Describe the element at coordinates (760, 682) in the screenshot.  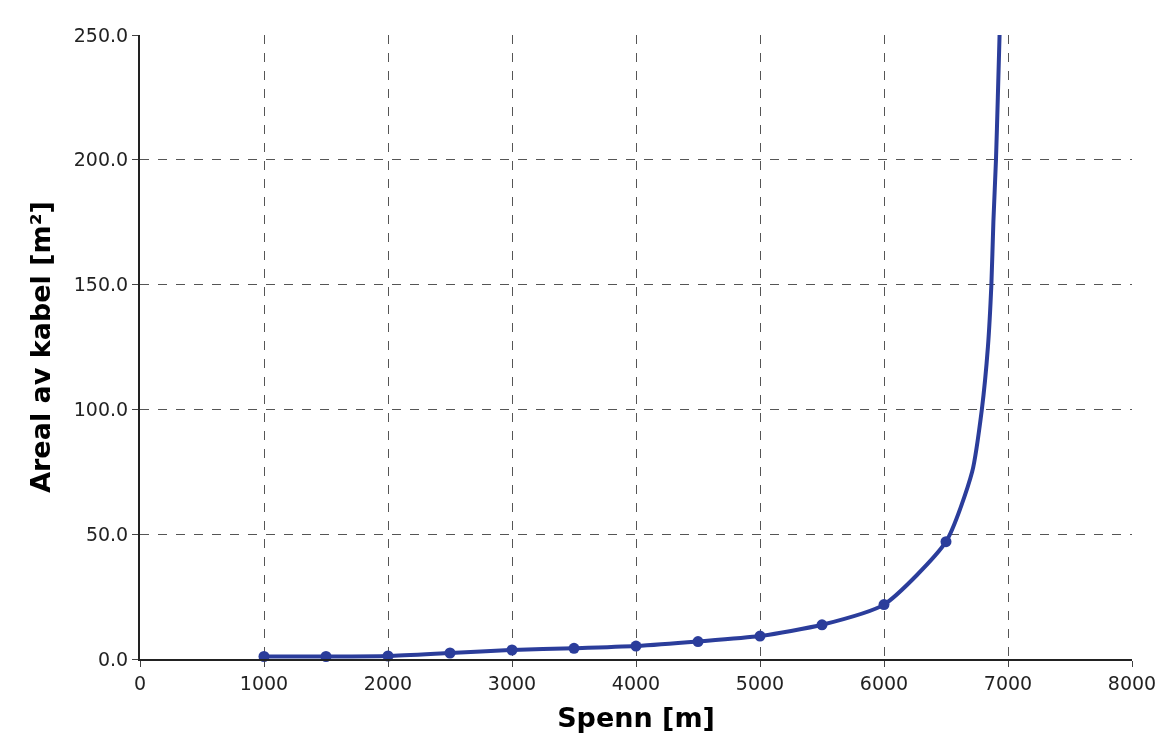
I see `x-tick-label: 5000` at that location.